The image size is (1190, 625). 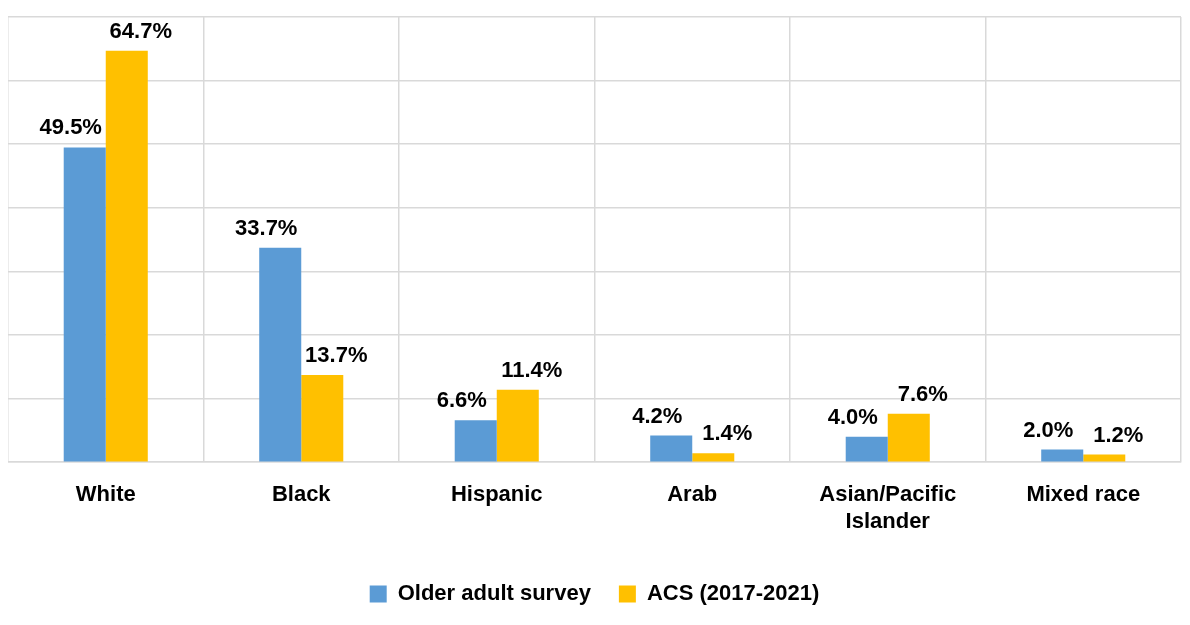 What do you see at coordinates (1083, 494) in the screenshot?
I see `x-tick-label: Mixed race` at bounding box center [1083, 494].